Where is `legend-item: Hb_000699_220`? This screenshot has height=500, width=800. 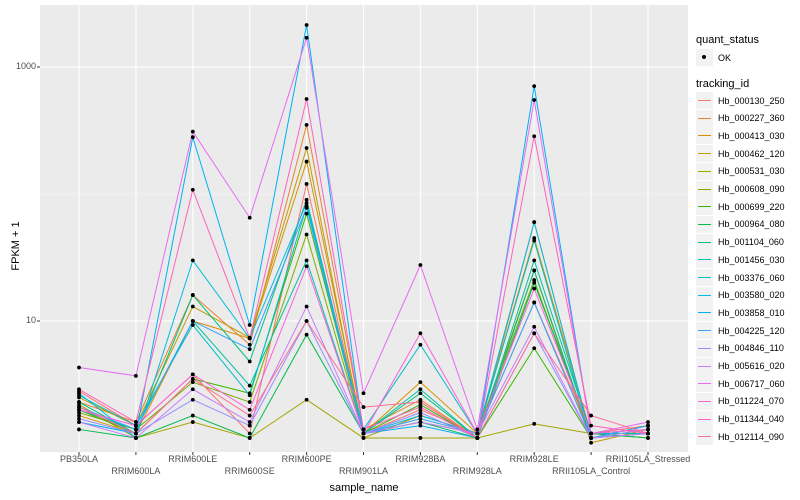
legend-item: Hb_000699_220 is located at coordinates (740, 207).